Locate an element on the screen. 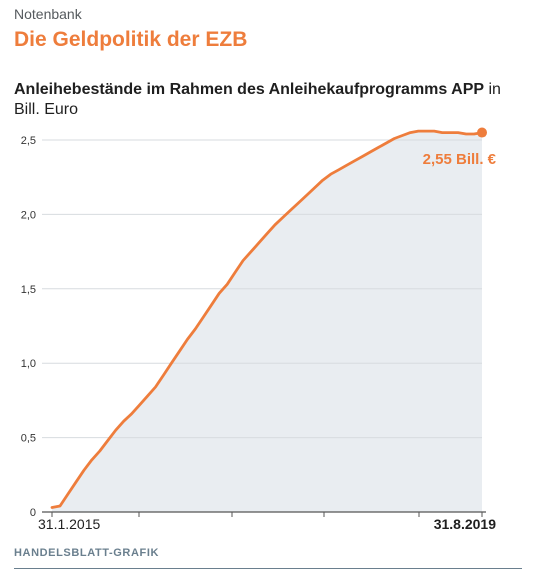  y-tick-label: 1,0 is located at coordinates (28, 364).